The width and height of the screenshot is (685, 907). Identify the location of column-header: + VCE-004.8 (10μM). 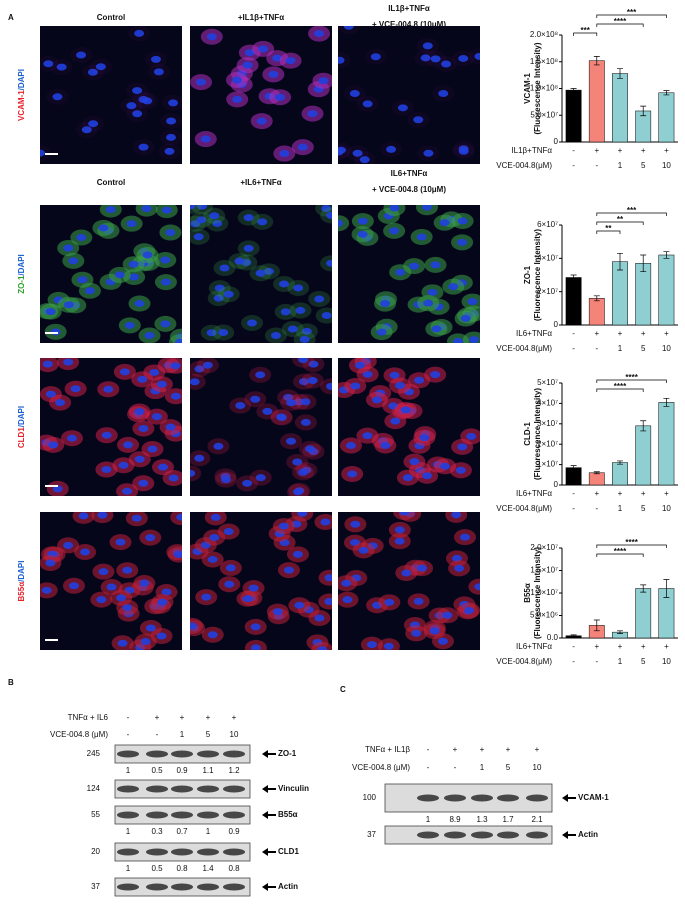
(409, 24).